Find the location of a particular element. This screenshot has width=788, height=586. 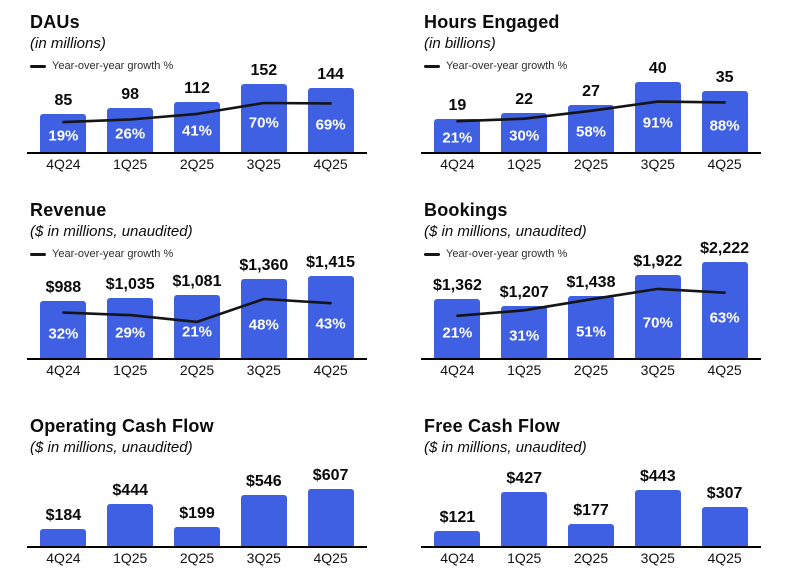

bar-value-label: $177 is located at coordinates (591, 510).